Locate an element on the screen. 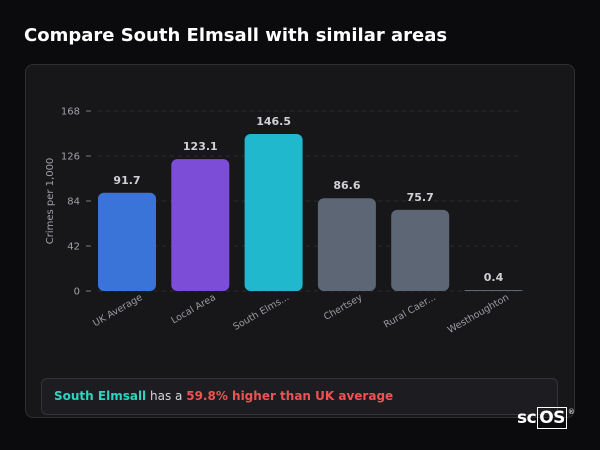 Image resolution: width=600 pixels, height=450 pixels. y-axis-label: Crimes per 1,000 is located at coordinates (50, 201).